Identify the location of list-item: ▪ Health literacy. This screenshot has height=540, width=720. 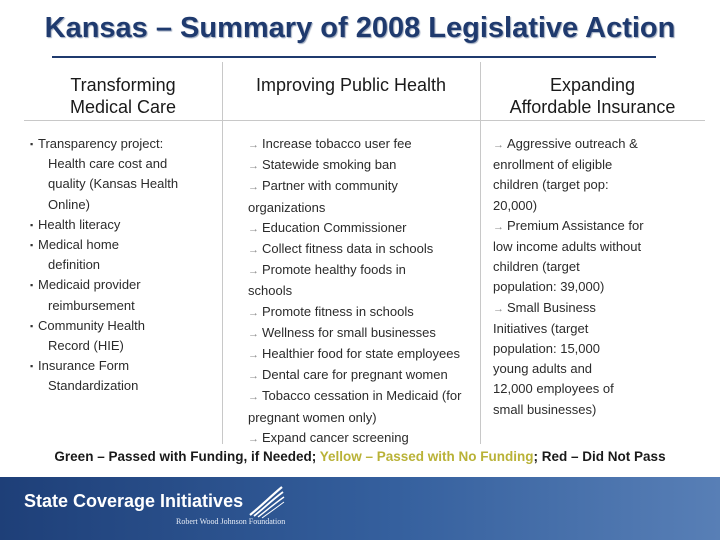
(123, 225).